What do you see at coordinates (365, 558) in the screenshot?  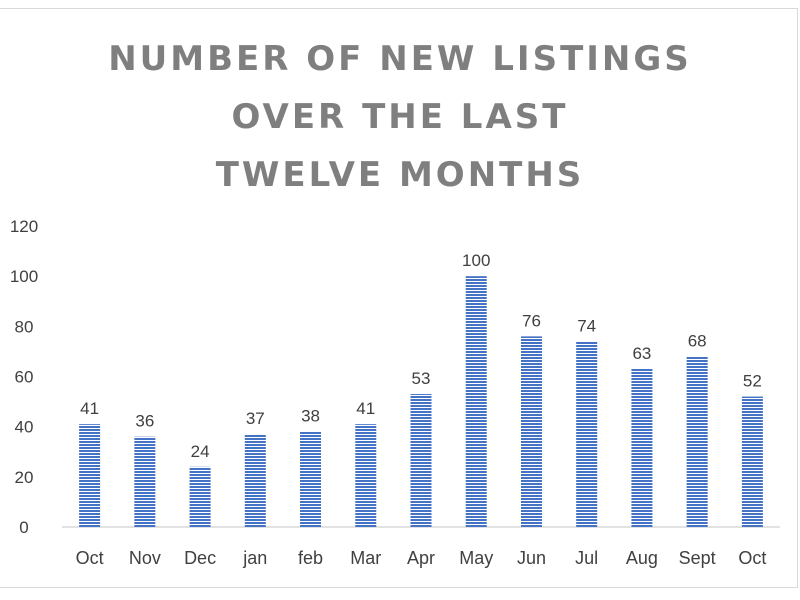 I see `x-tick-label: Mar` at bounding box center [365, 558].